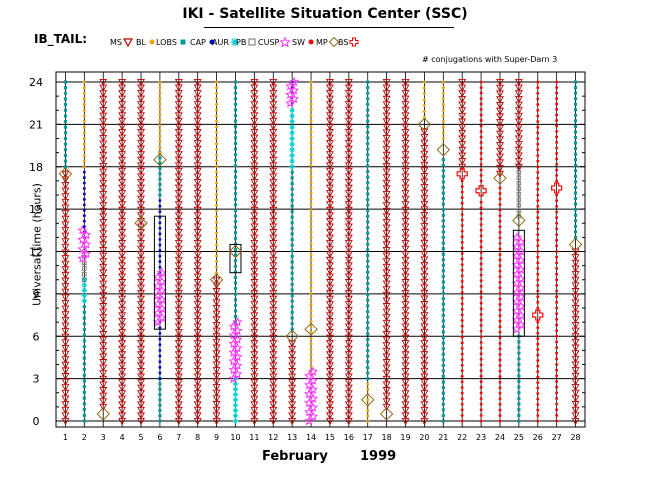 The height and width of the screenshot is (500, 650). Describe the element at coordinates (575, 437) in the screenshot. I see `x-tick-label: 28` at that location.